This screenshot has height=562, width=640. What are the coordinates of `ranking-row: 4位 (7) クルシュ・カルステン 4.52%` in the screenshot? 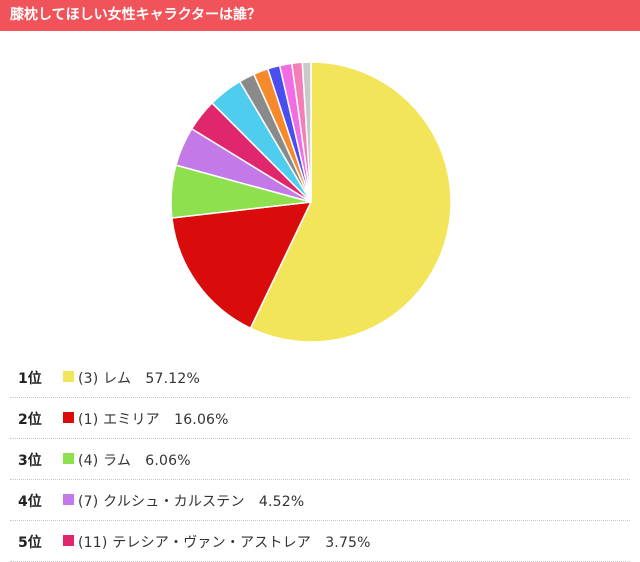 It's located at (320, 500).